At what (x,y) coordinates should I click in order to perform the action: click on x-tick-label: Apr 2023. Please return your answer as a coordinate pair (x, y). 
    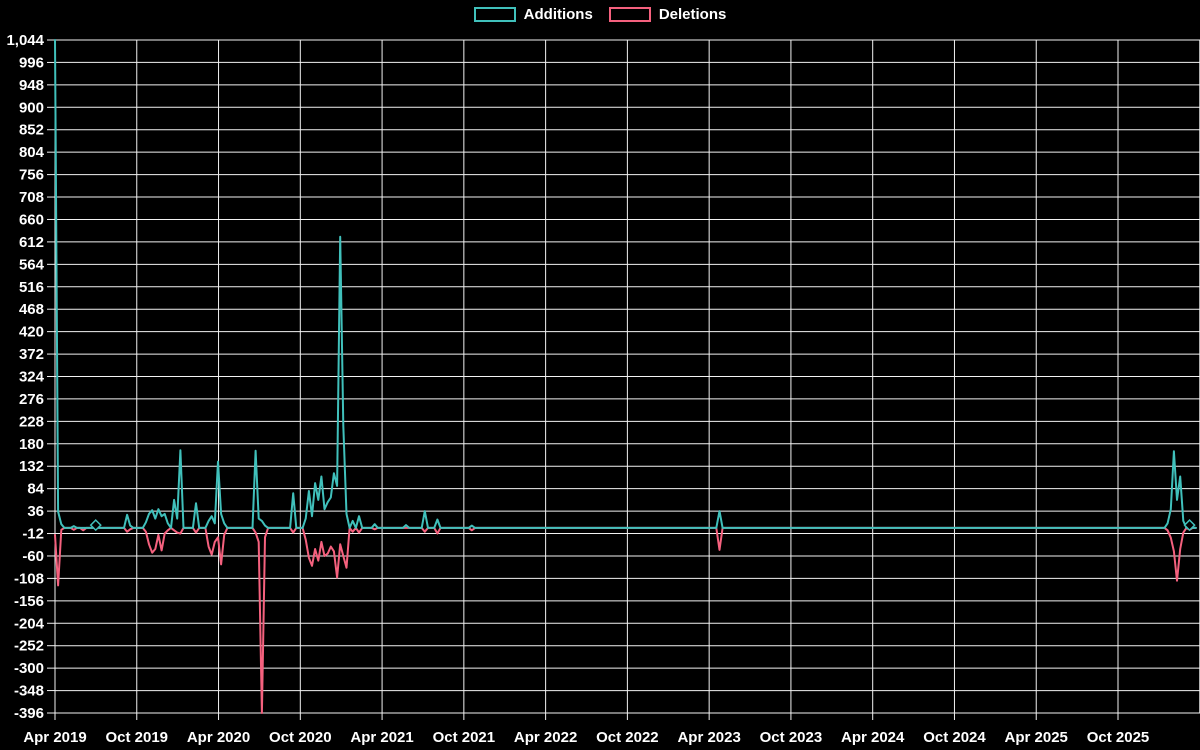
    Looking at the image, I should click on (708, 737).